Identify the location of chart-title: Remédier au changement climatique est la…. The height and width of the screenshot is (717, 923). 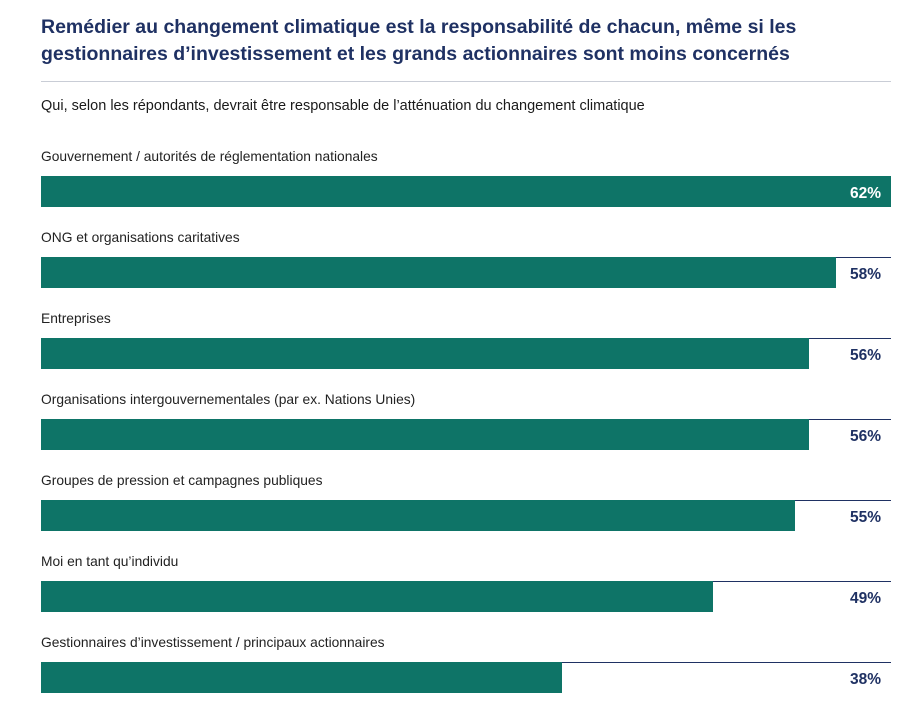
(419, 40).